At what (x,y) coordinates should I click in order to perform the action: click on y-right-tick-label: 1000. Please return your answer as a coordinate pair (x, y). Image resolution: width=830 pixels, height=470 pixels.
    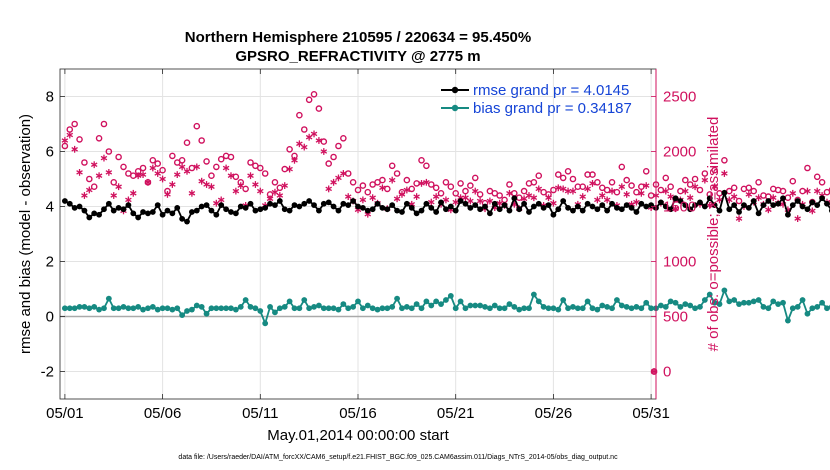
    Looking at the image, I should click on (679, 262).